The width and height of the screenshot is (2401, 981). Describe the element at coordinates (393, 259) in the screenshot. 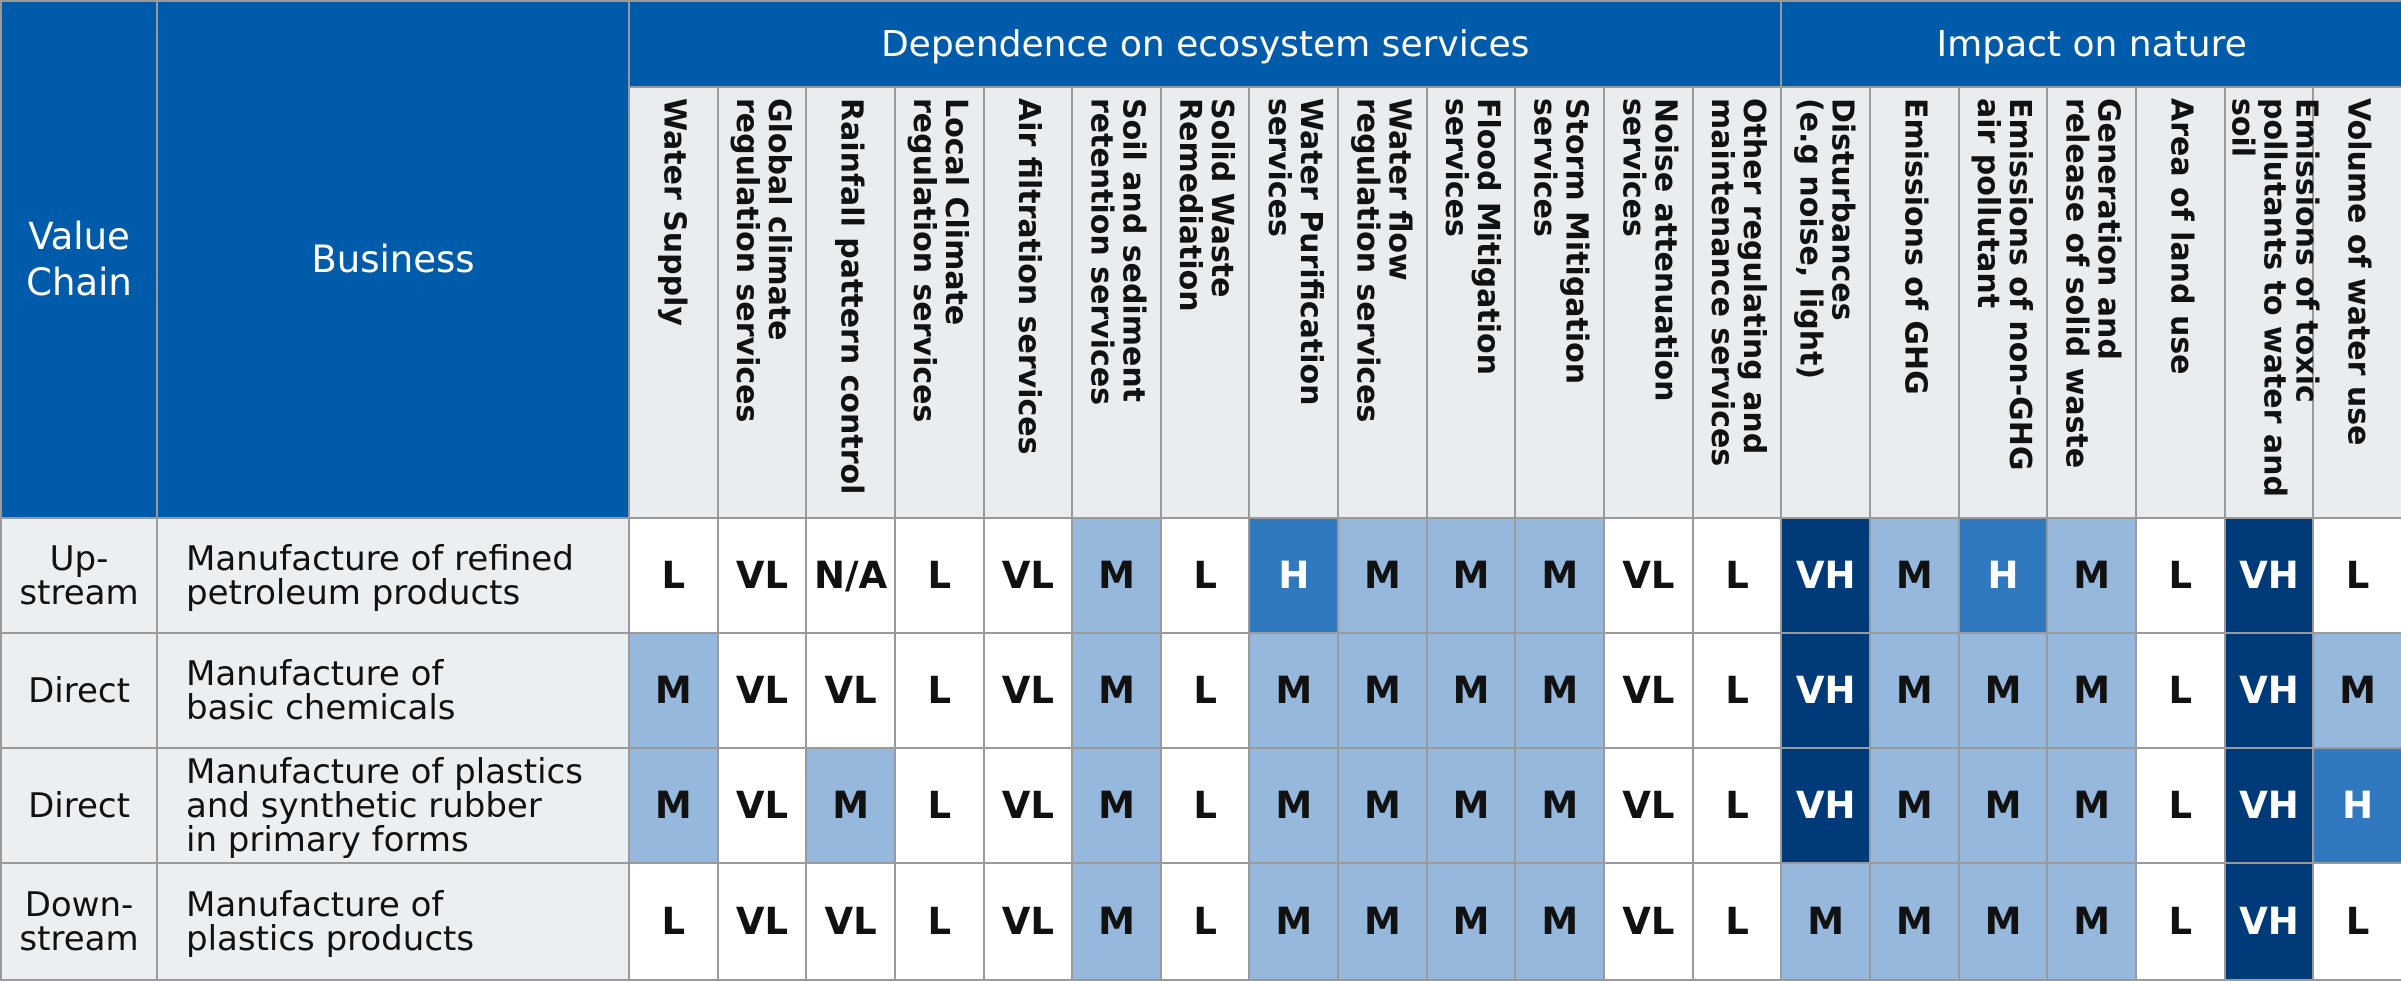

I see `business-header: Business` at that location.